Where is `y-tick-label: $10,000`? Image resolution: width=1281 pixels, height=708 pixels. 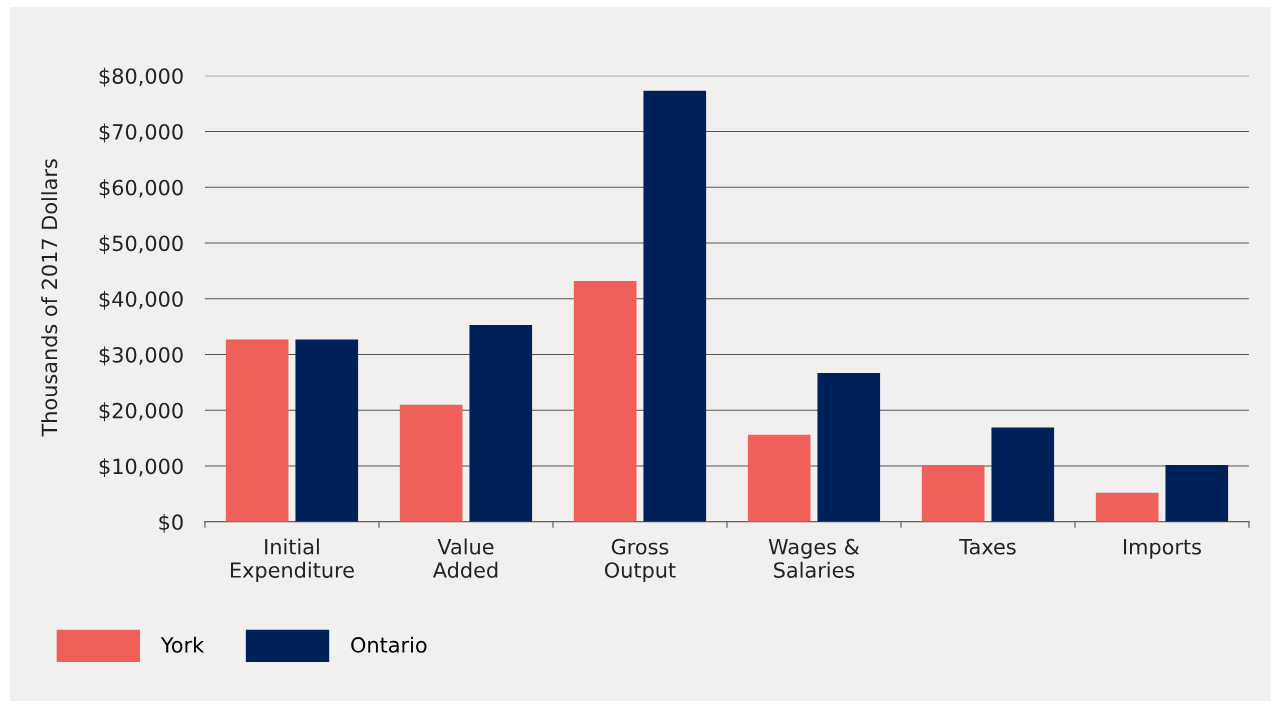 y-tick-label: $10,000 is located at coordinates (141, 468).